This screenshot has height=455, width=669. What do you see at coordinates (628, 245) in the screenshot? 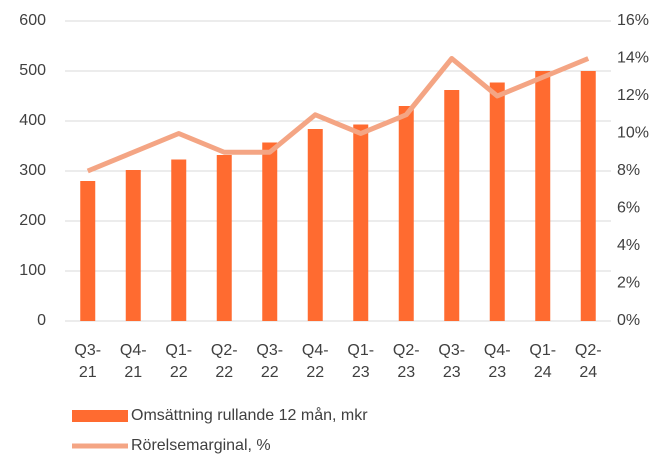
I see `y2-tick-label: 4%` at bounding box center [628, 245].